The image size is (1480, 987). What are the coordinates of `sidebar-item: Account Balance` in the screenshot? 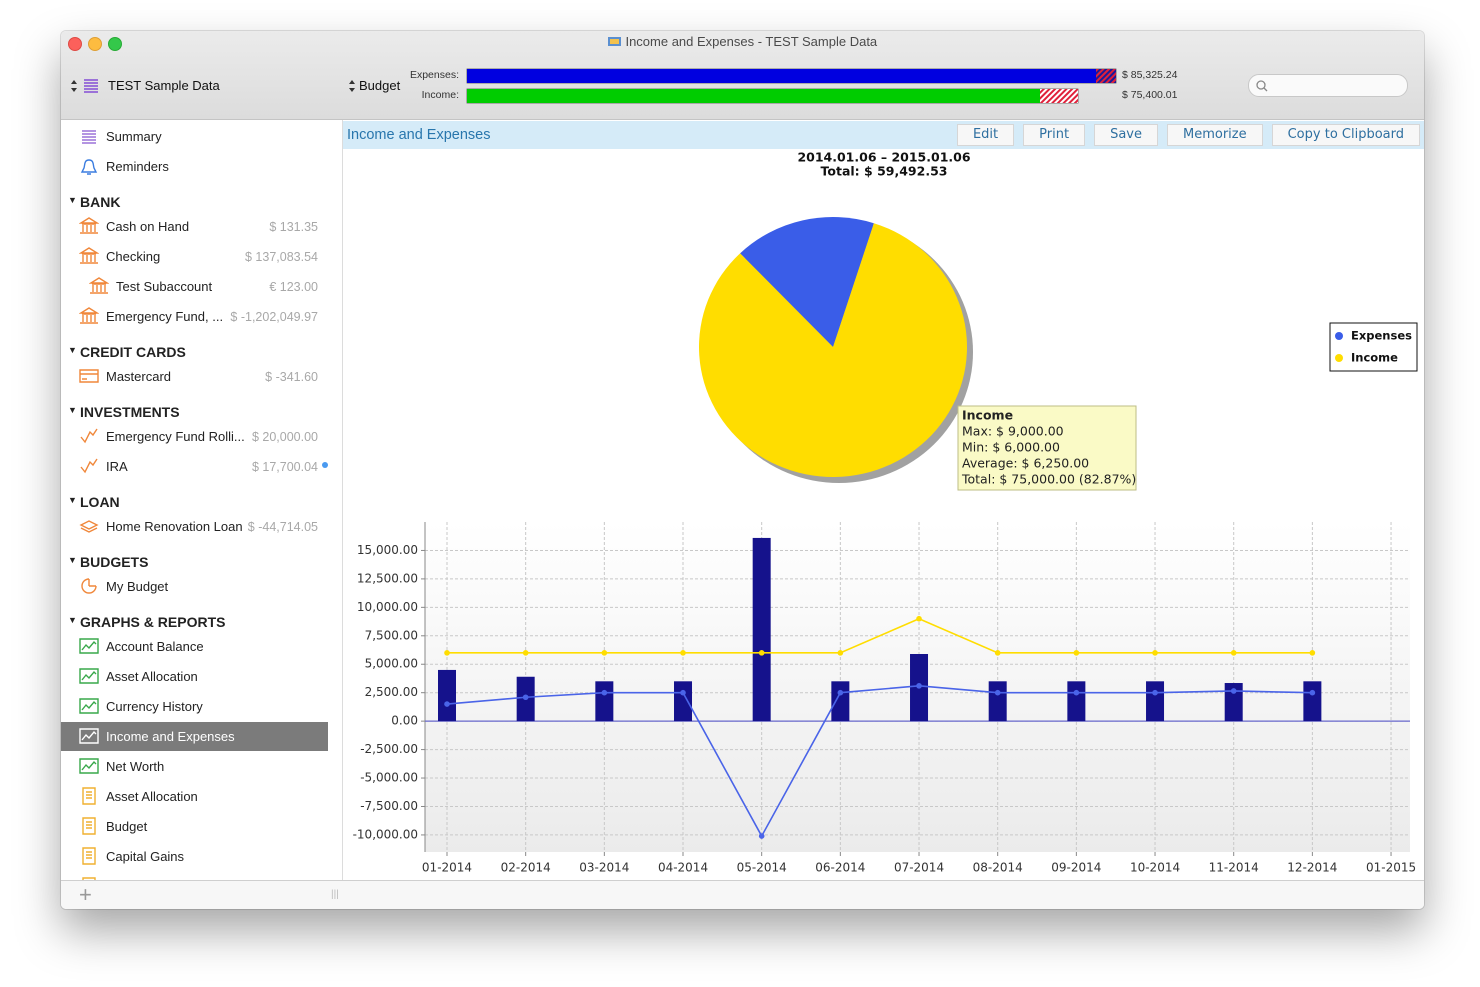 It's located at (155, 646).